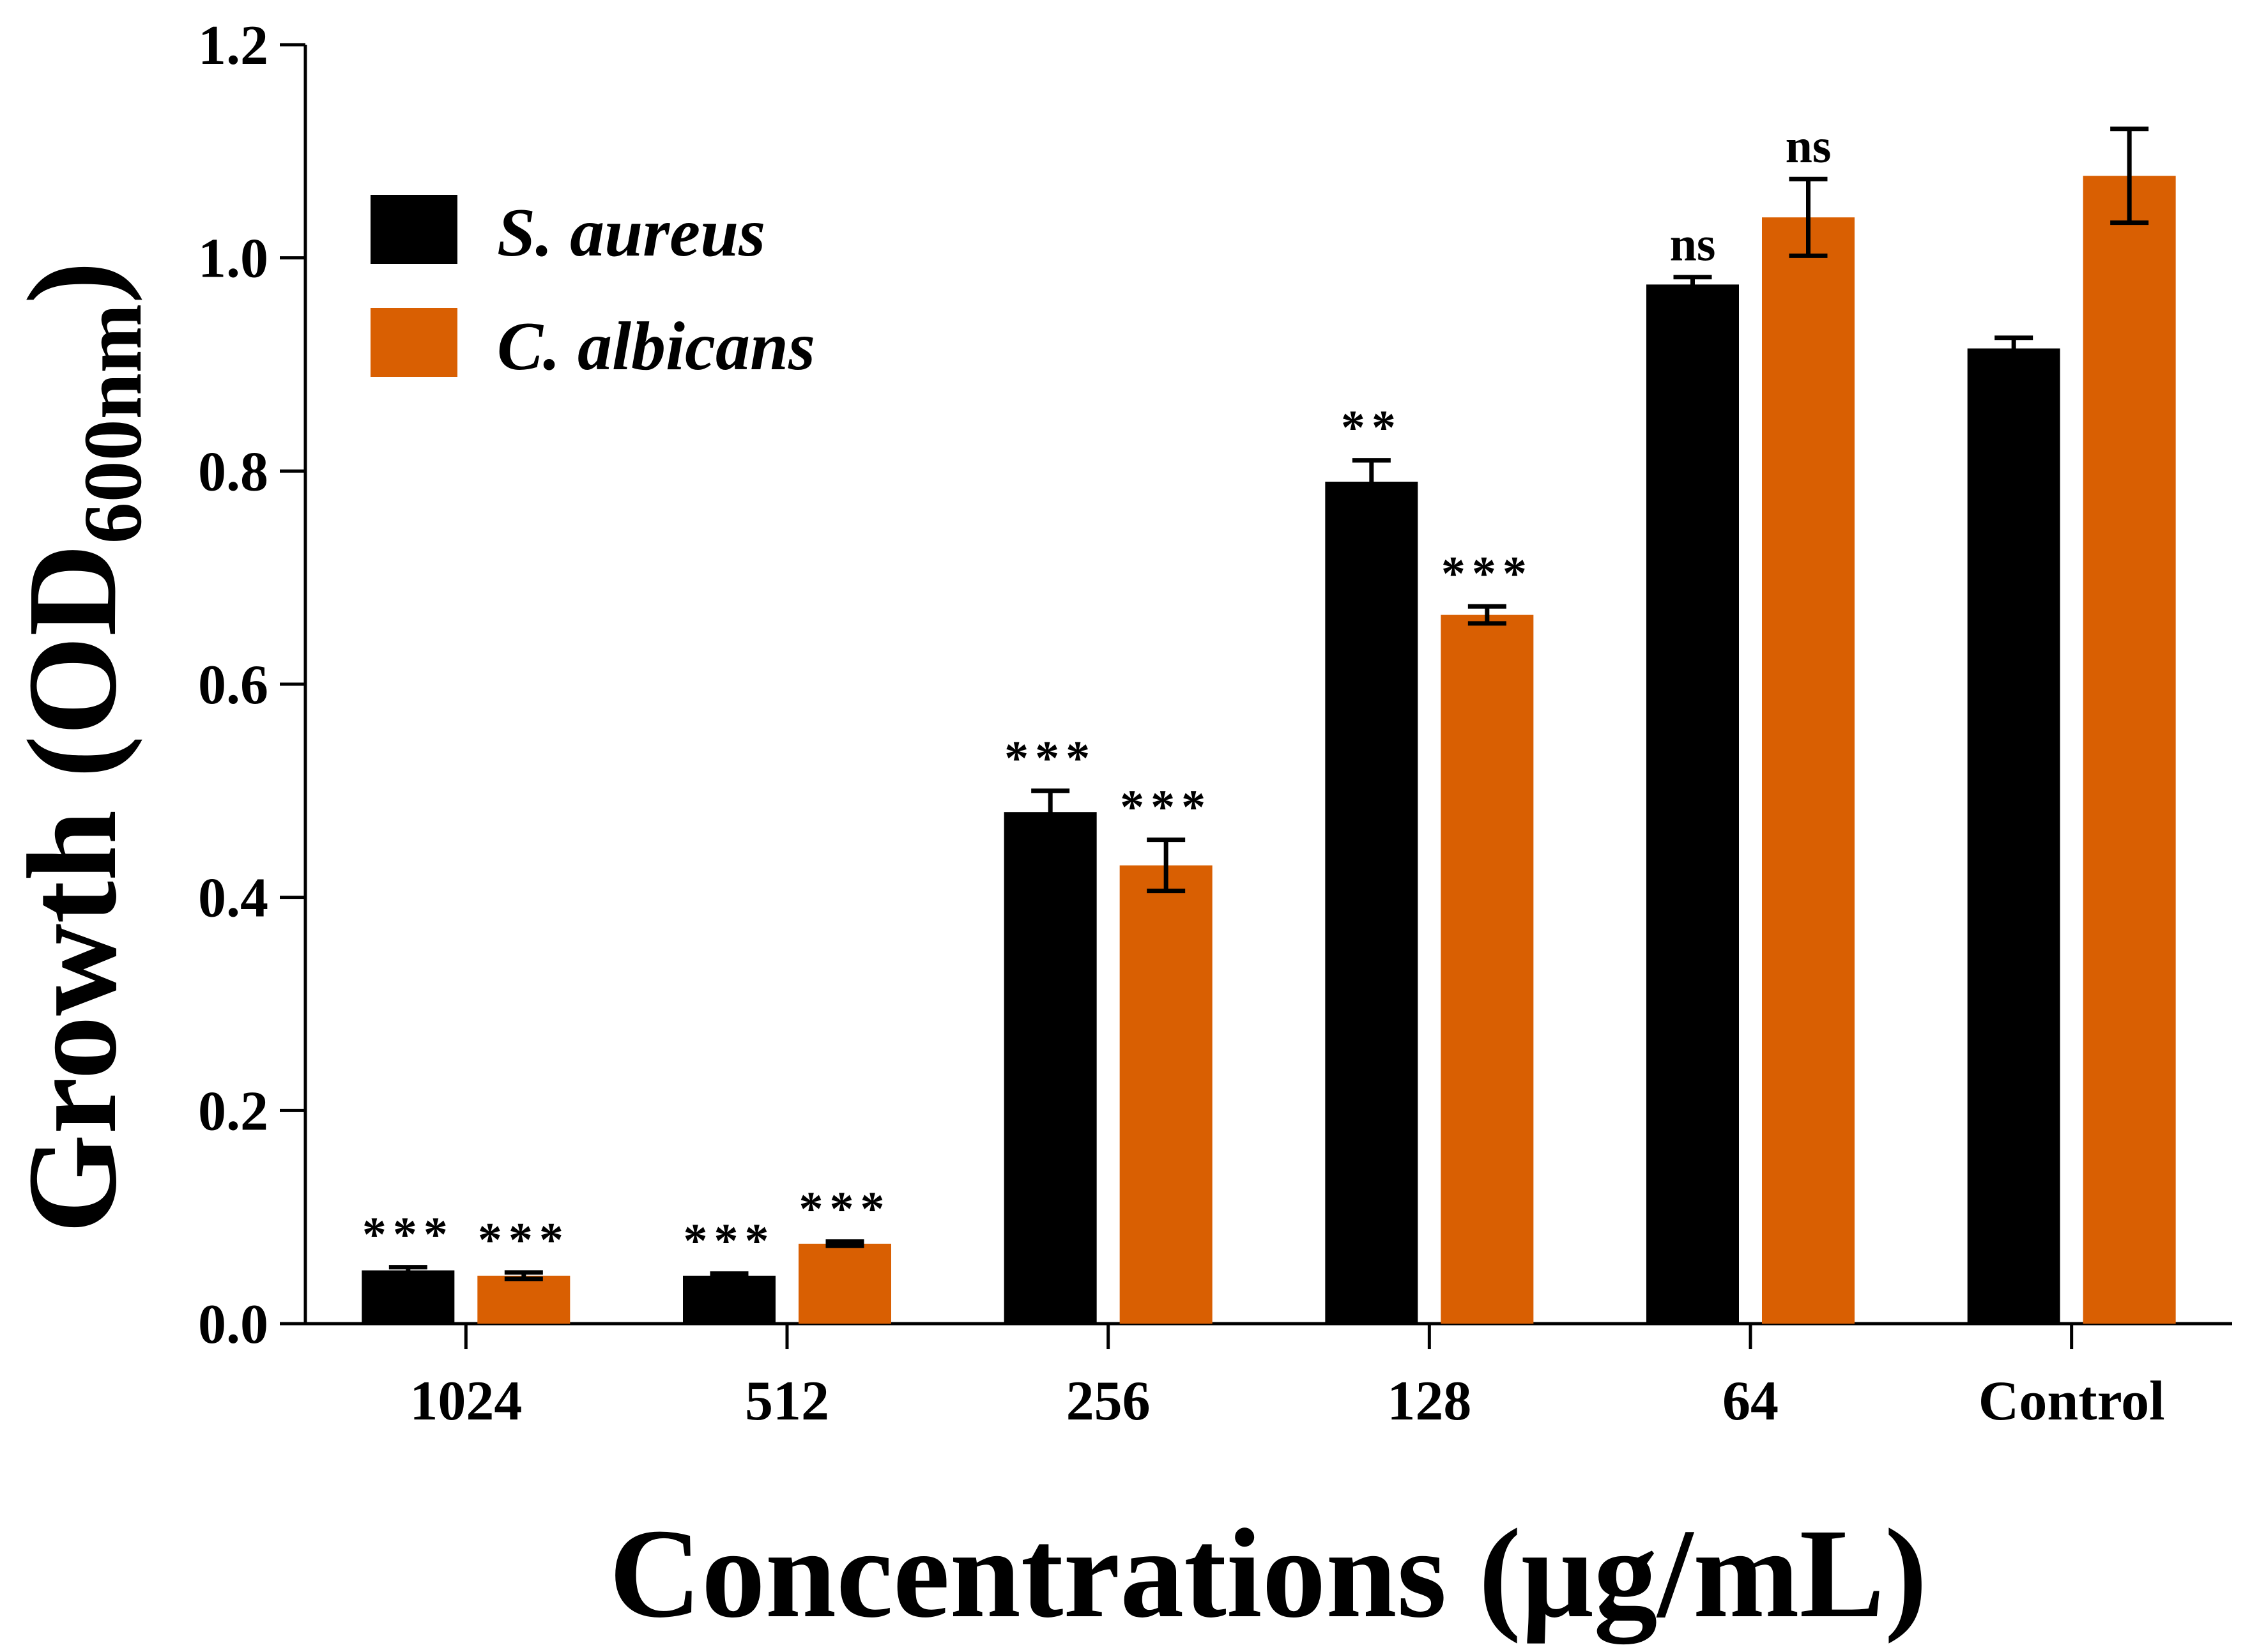 The width and height of the screenshot is (2243, 1652). I want to click on x-tick-label: 128, so click(1429, 1401).